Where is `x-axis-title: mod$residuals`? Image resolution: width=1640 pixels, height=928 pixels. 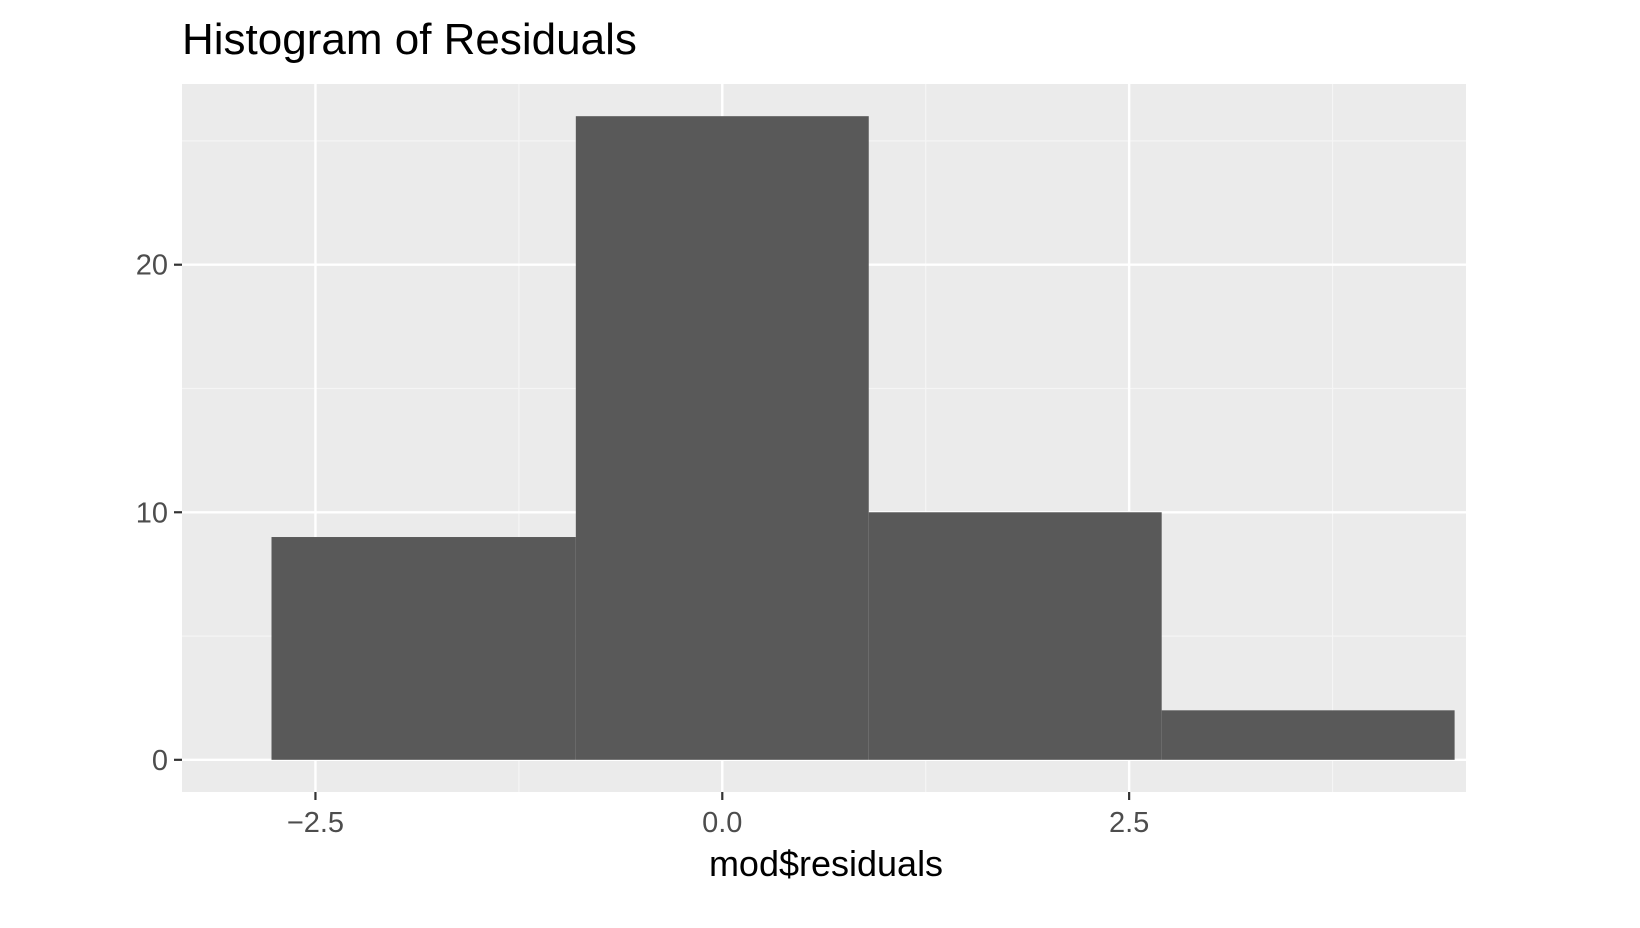 x-axis-title: mod$residuals is located at coordinates (826, 863).